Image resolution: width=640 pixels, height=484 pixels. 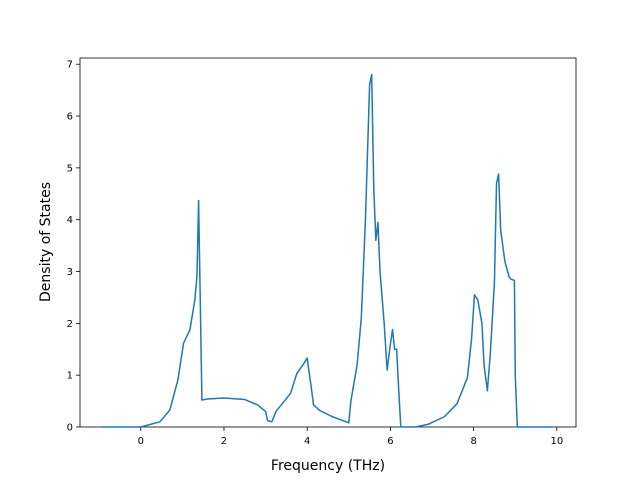 I want to click on y-axis-label: Density of States, so click(x=46, y=242).